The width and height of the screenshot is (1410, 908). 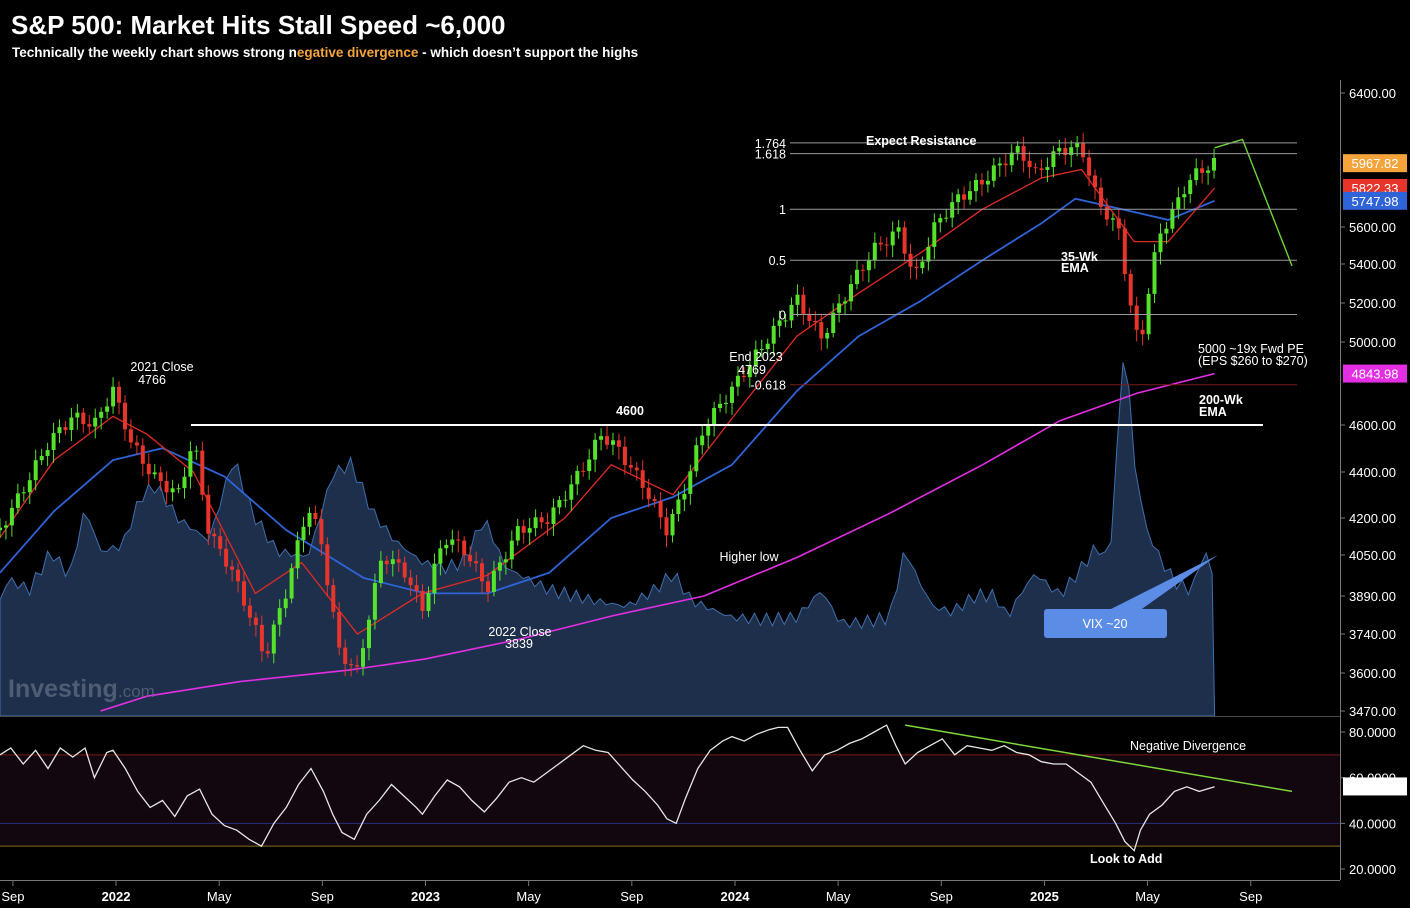 I want to click on annotation-200wk-ema: EMA, so click(x=1213, y=412).